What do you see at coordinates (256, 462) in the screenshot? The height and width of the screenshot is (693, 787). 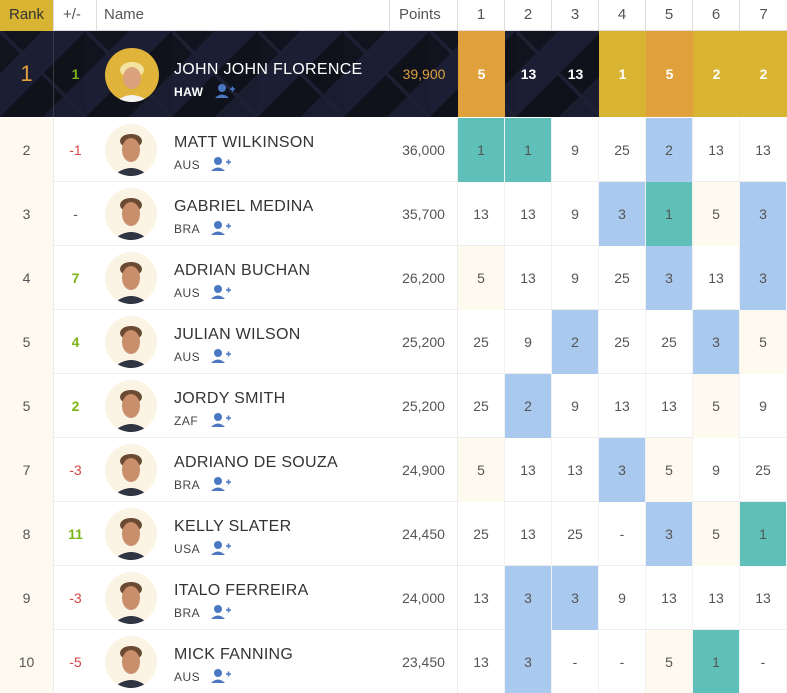 I see `surfer-name: ADRIANO DE SOUZA` at bounding box center [256, 462].